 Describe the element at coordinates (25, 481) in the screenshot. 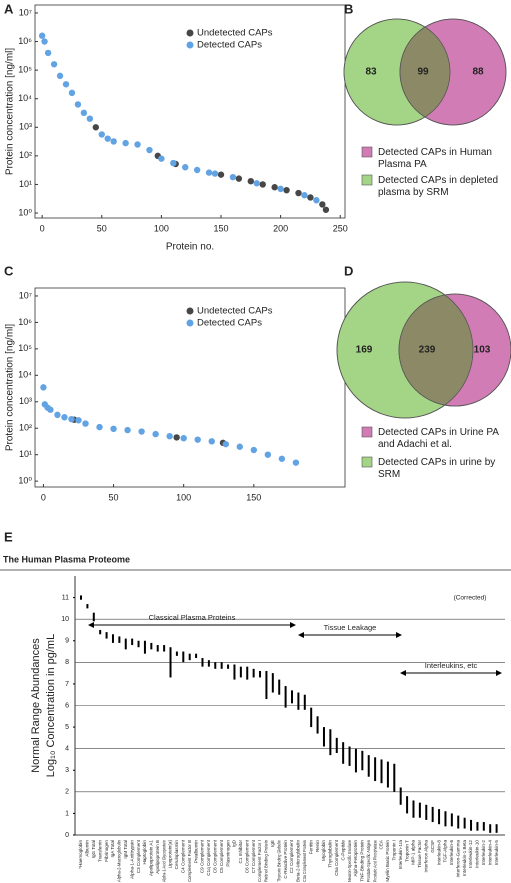

I see `y-tick-label: 10⁰` at that location.